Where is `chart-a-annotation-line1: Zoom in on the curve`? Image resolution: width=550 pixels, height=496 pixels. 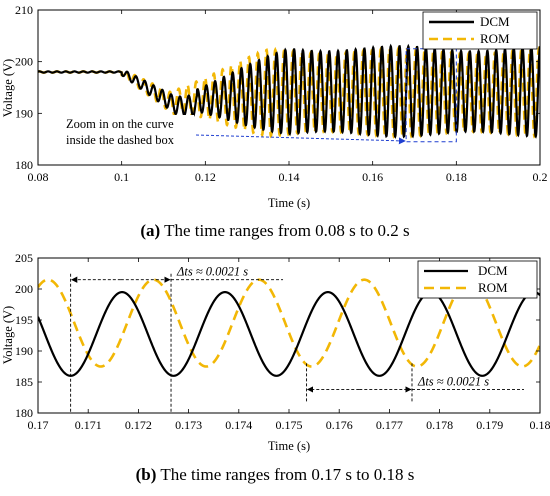 chart-a-annotation-line1: Zoom in on the curve is located at coordinates (120, 124).